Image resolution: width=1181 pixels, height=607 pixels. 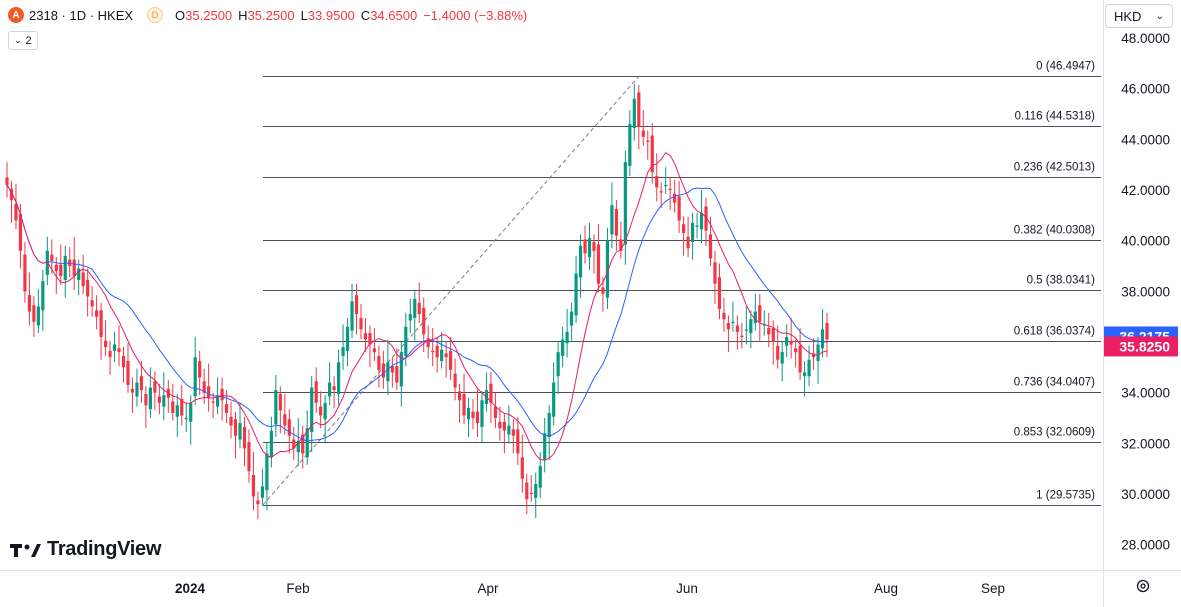 I want to click on low-value: L33.9500, so click(x=327, y=15).